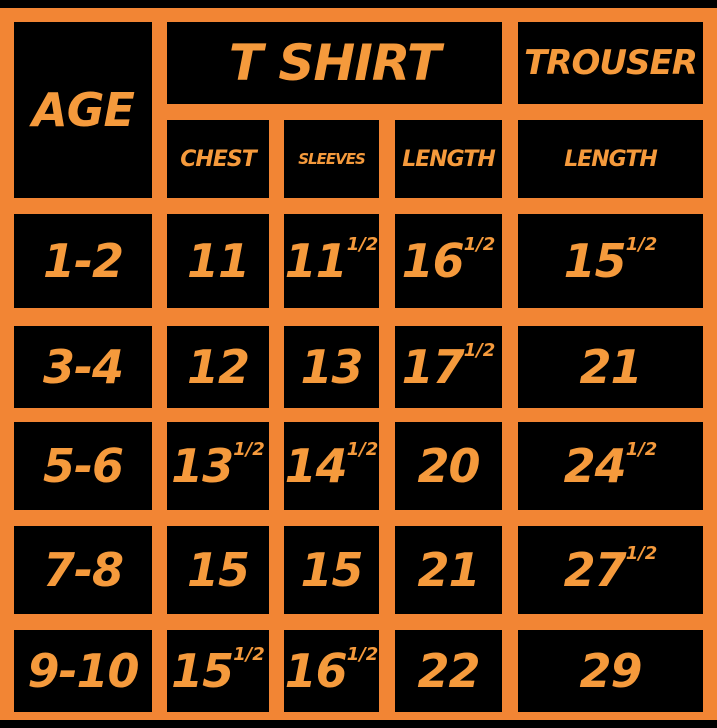 The height and width of the screenshot is (728, 717). I want to click on size-cell: 17 1/2, so click(448, 367).